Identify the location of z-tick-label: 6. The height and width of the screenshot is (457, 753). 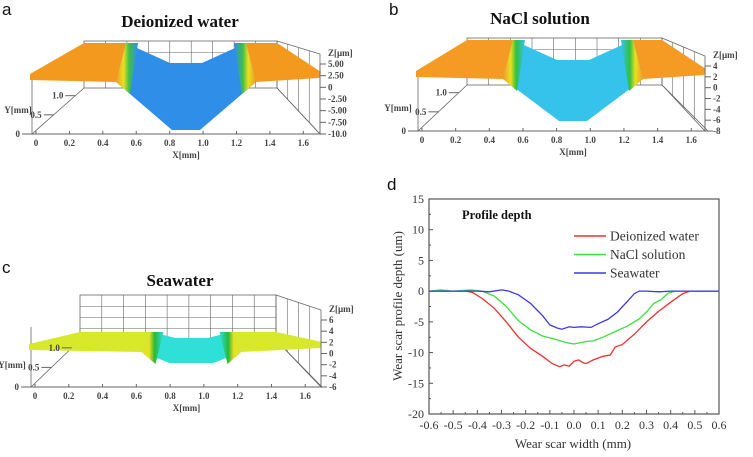
(331, 320).